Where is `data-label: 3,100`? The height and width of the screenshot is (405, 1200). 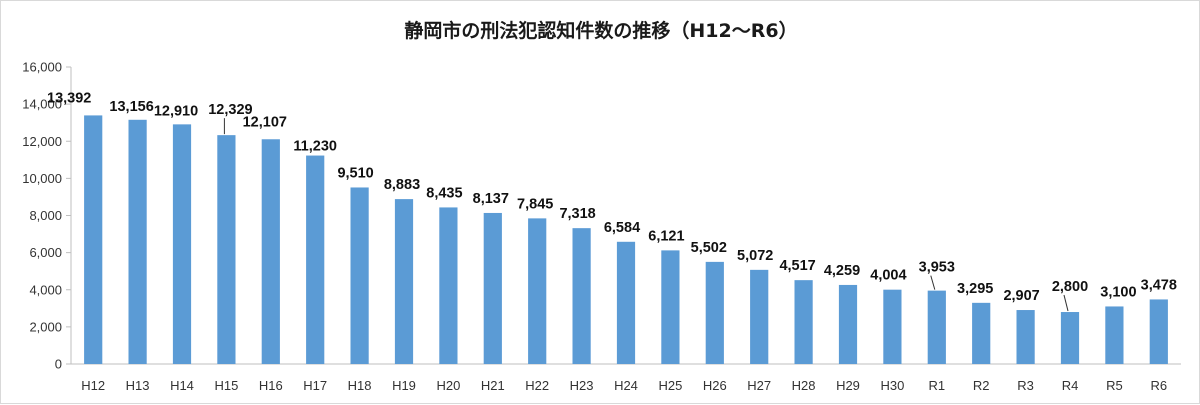
data-label: 3,100 is located at coordinates (1118, 292).